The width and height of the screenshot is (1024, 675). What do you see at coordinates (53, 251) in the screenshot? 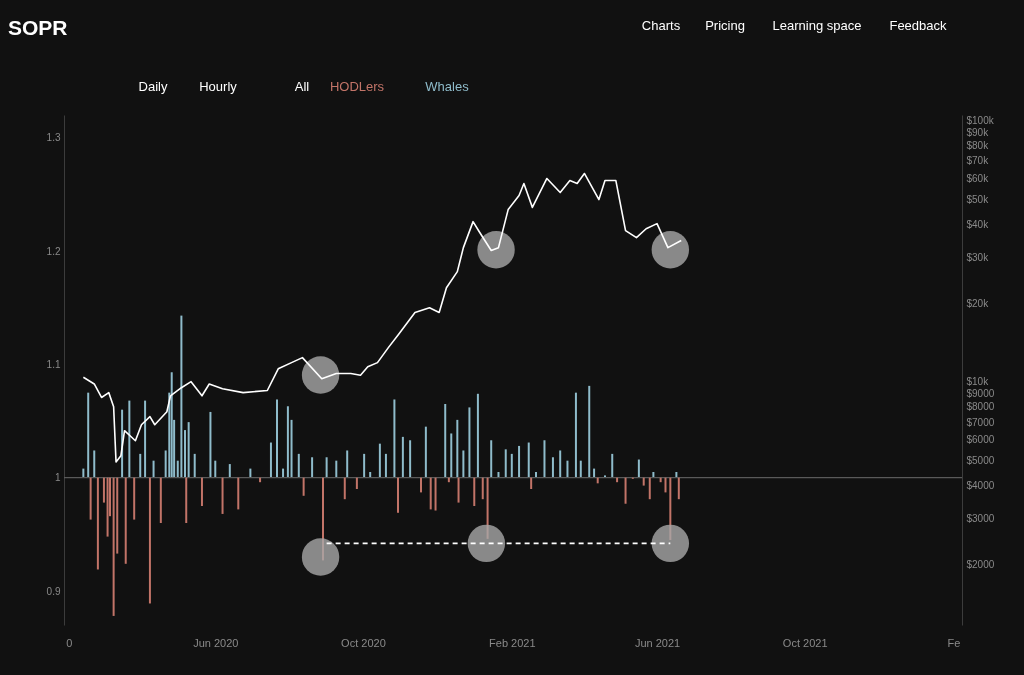
I see `y-tick-label: 1.2` at bounding box center [53, 251].